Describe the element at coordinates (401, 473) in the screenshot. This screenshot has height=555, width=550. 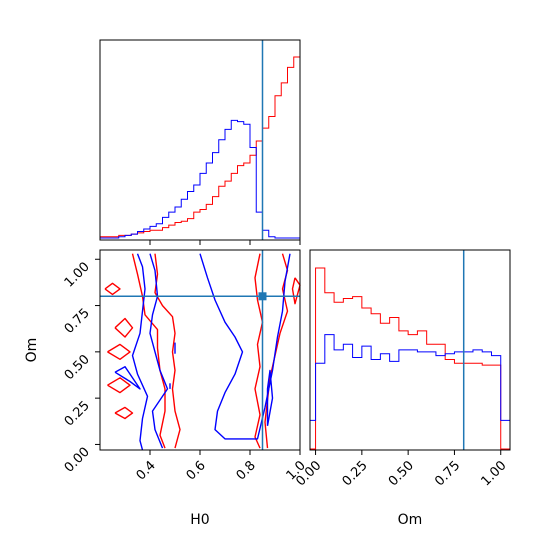
I see `om-x-tick-label-2: 0.50` at that location.